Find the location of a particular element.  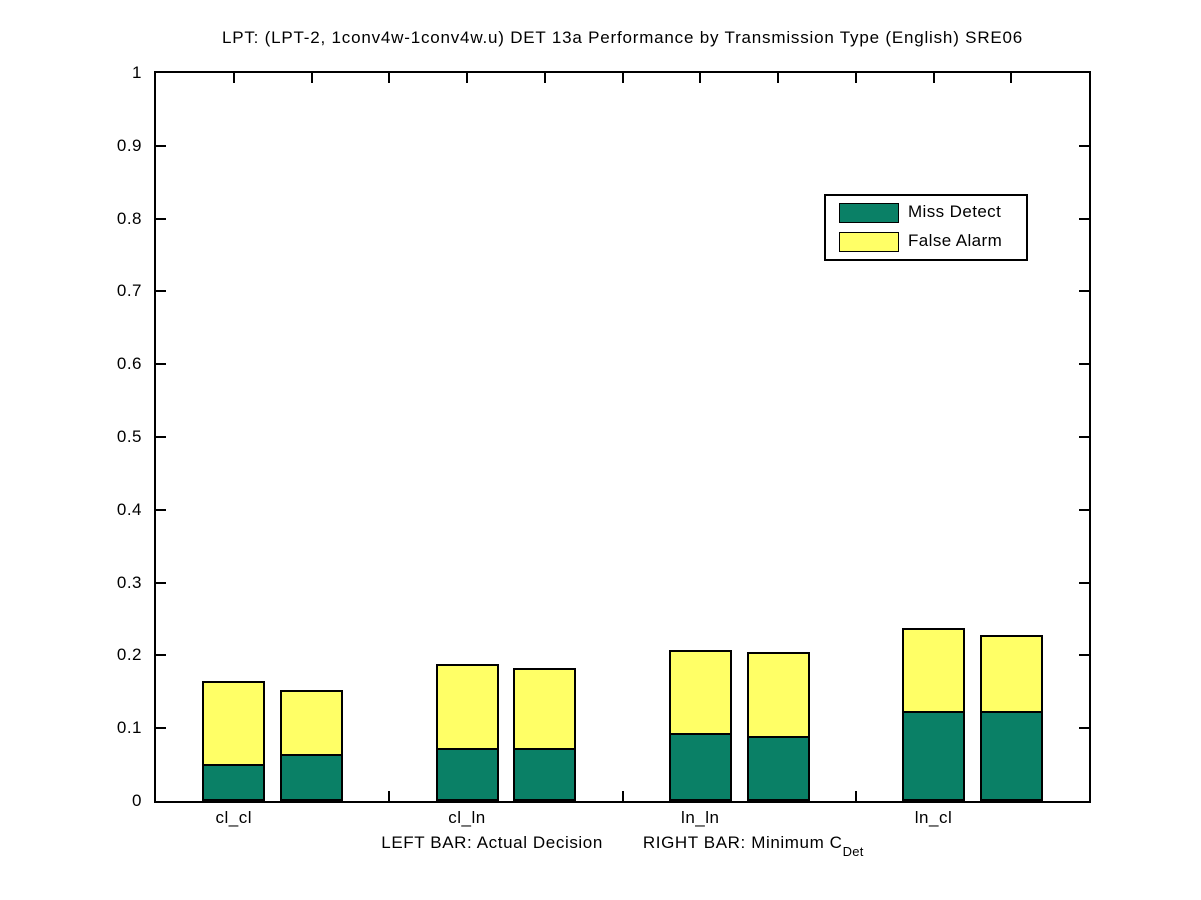

x-axis-label-left: LEFT BAR: Actual Decision is located at coordinates (492, 842).